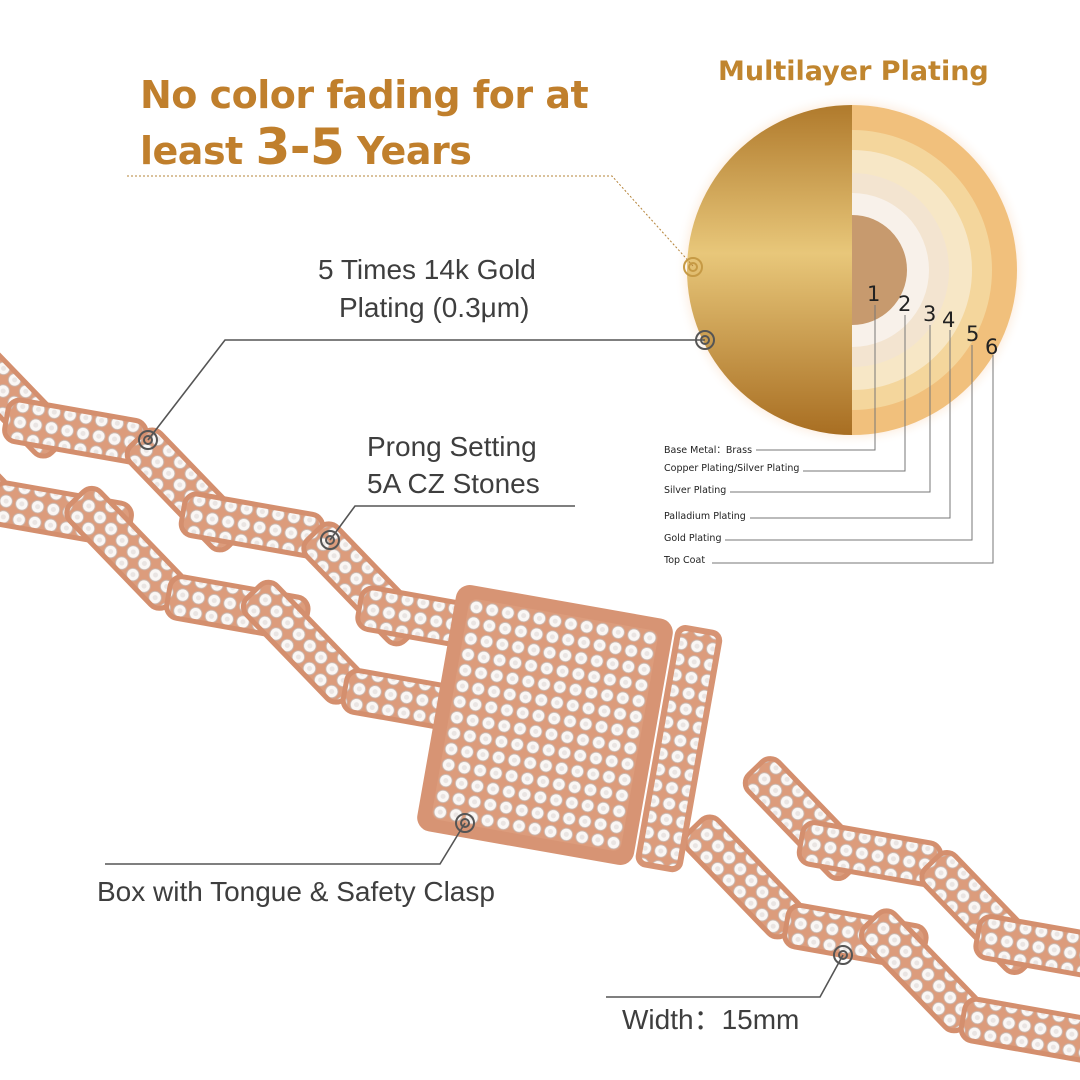  I want to click on layer-label-base: Base Metal：Brass, so click(710, 449).